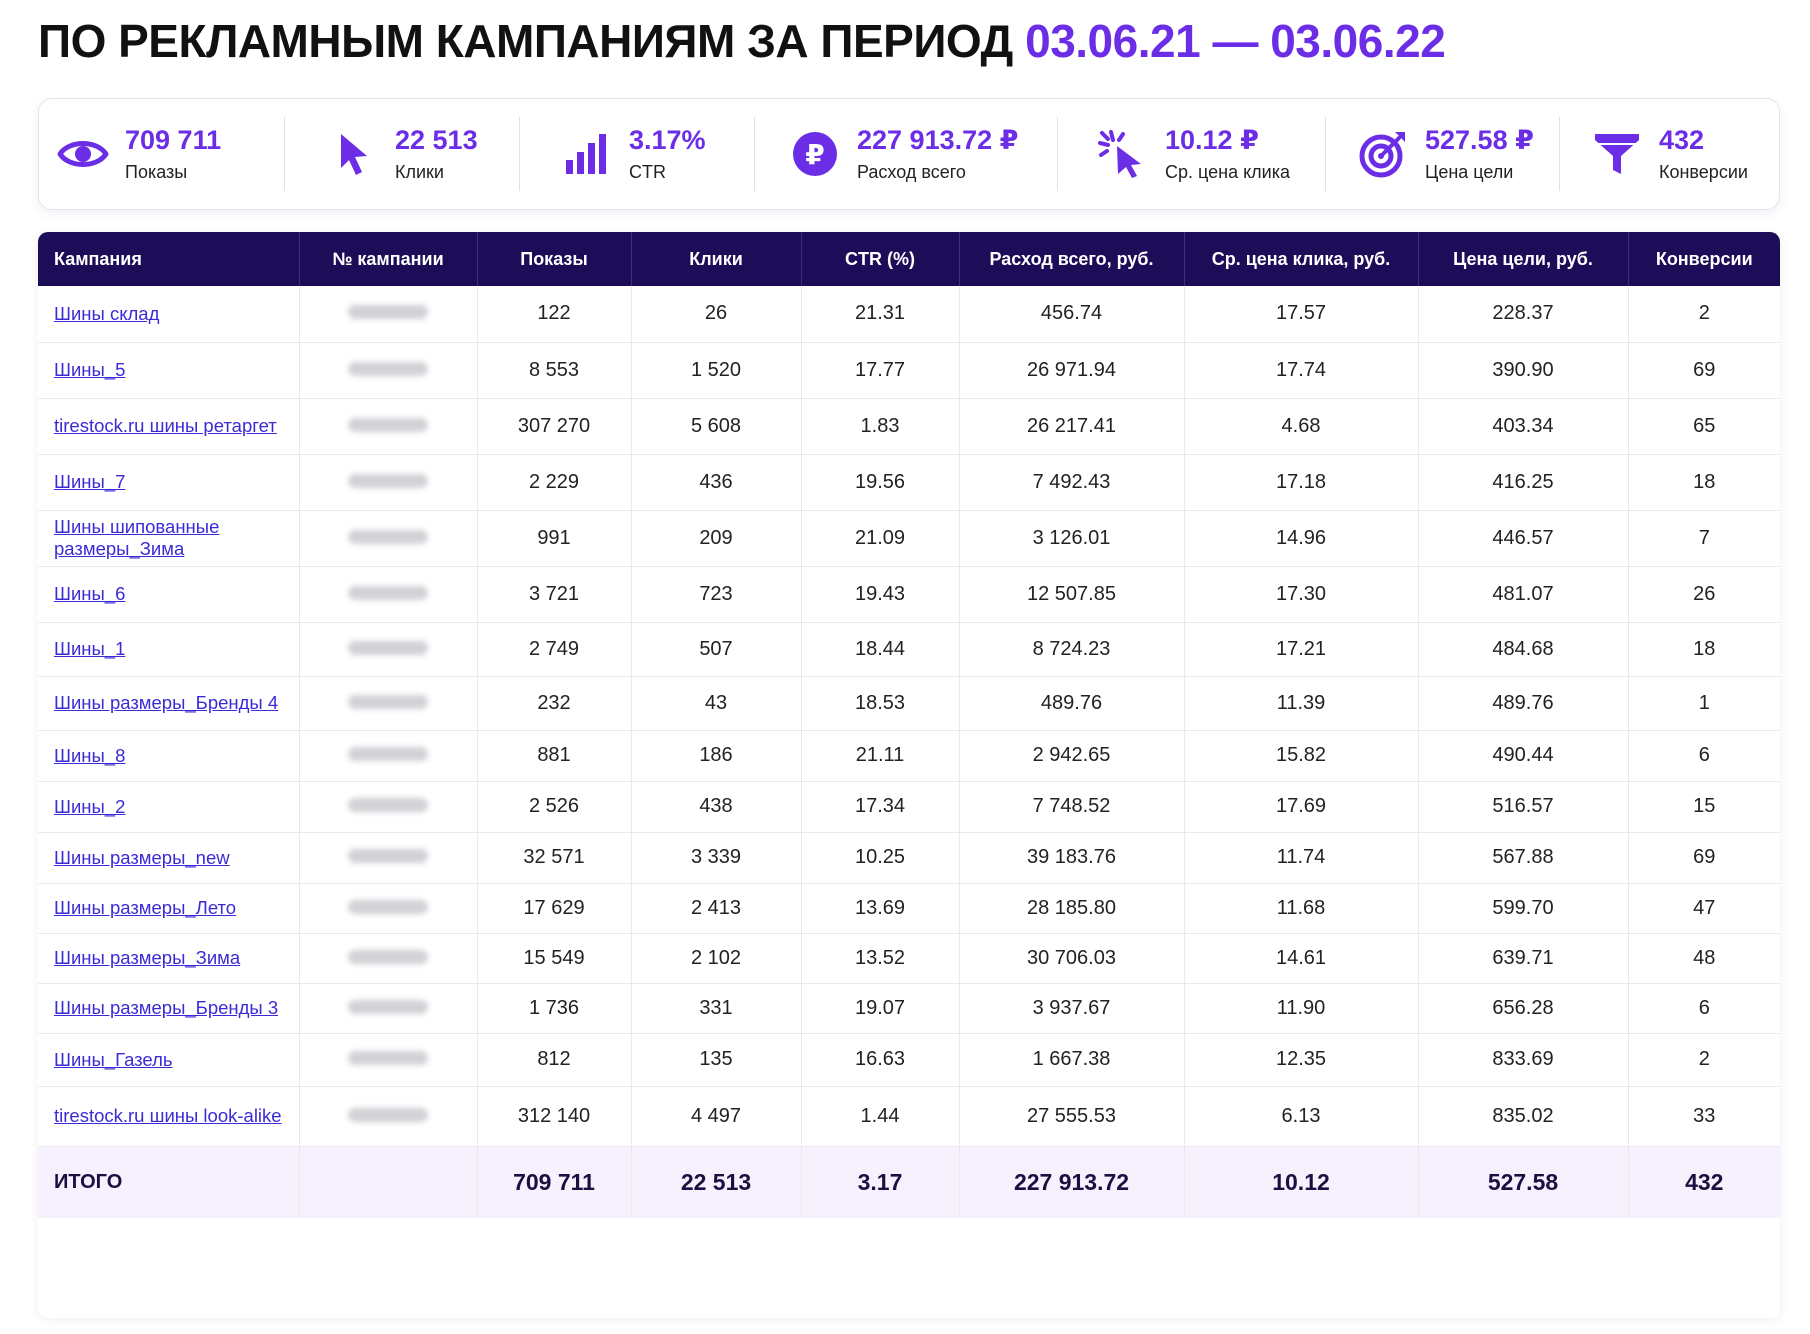 Image resolution: width=1810 pixels, height=1334 pixels. I want to click on col-header-campaign: Кампания, so click(169, 259).